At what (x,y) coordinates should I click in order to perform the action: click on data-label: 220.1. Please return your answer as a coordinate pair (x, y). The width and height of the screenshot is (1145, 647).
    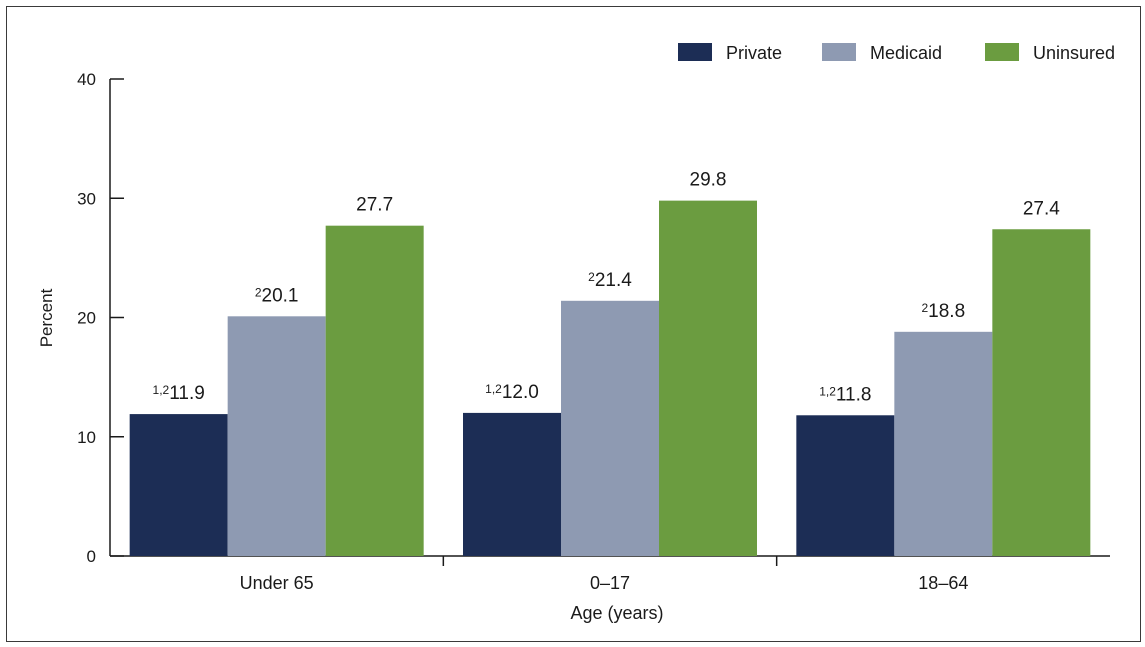
    Looking at the image, I should click on (277, 295).